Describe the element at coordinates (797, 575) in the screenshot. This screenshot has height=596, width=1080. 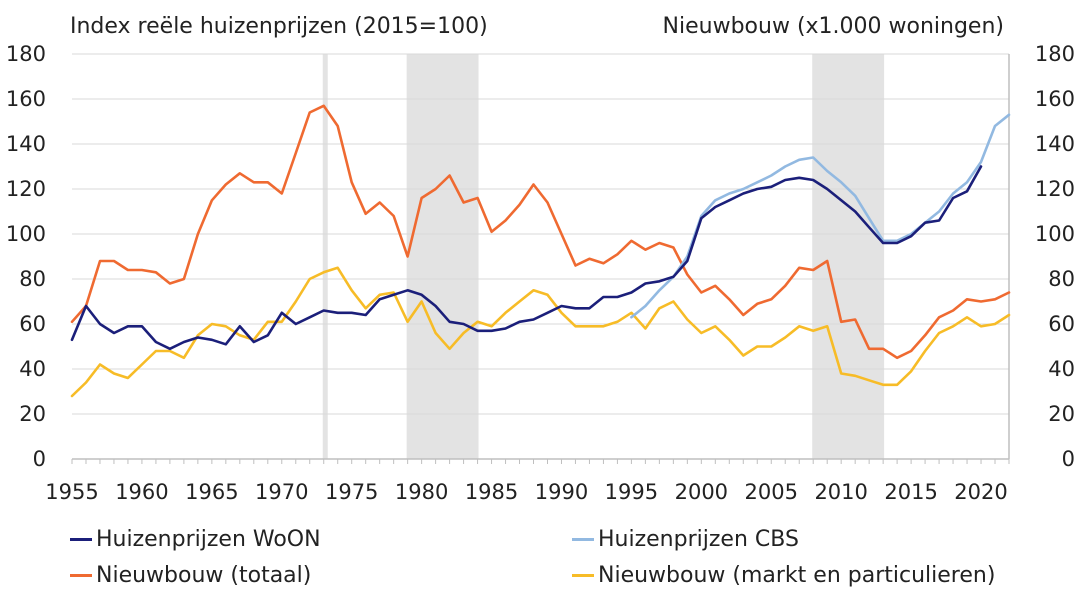
I see `legend-label: Nieuwbouw (markt en particulieren)` at that location.